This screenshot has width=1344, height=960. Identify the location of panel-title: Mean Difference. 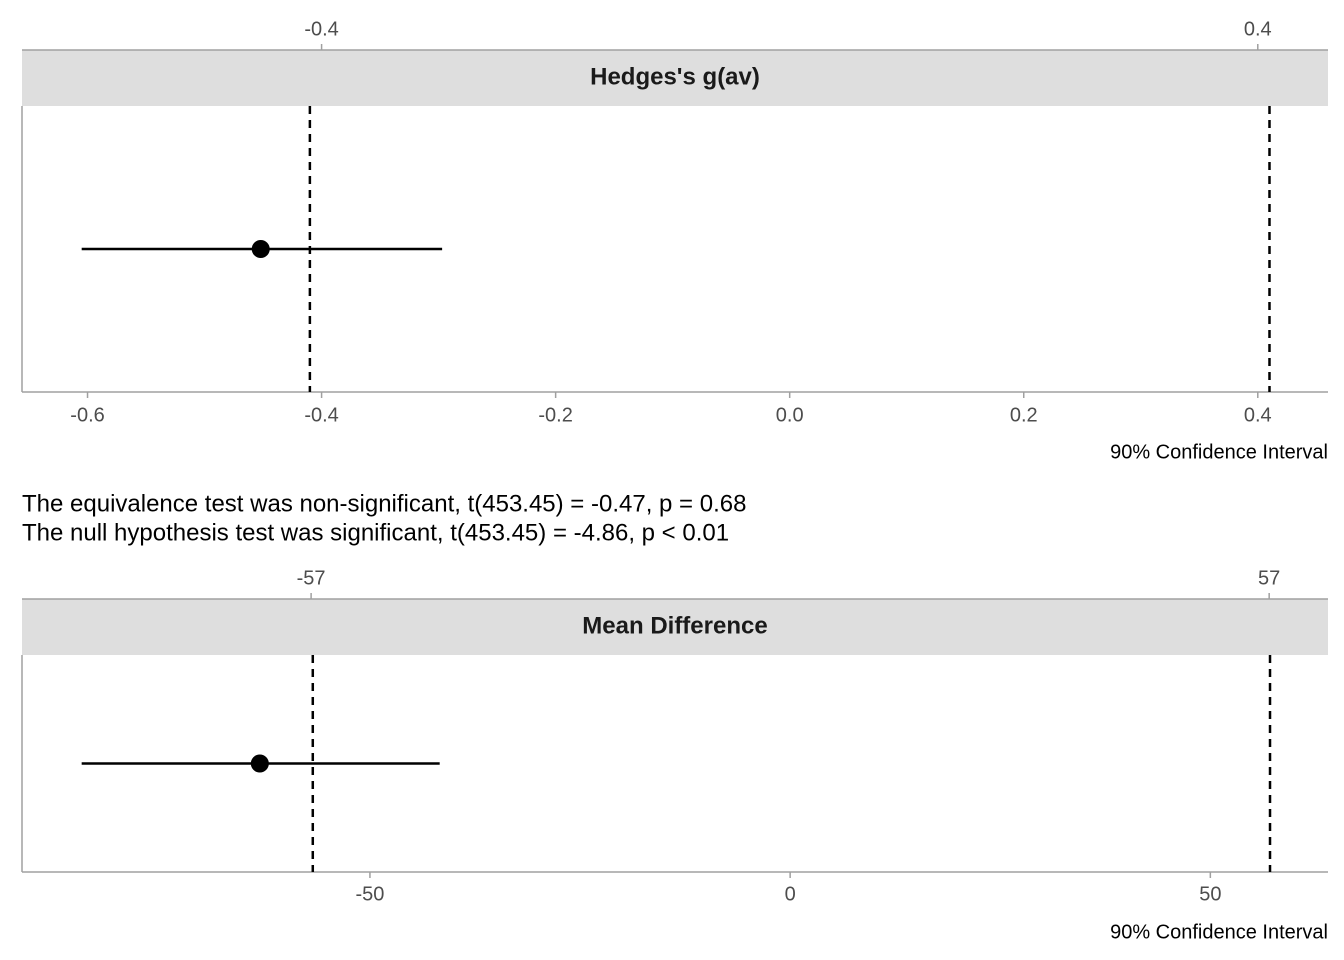
(674, 625).